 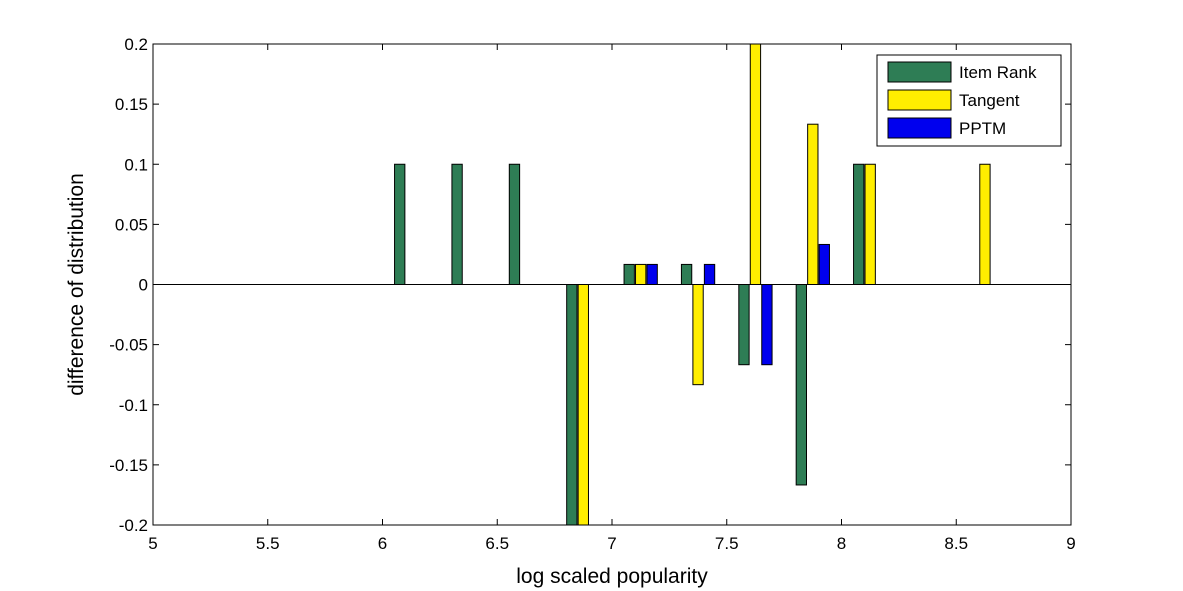 I want to click on legend-swatch-pptm, so click(x=919, y=128).